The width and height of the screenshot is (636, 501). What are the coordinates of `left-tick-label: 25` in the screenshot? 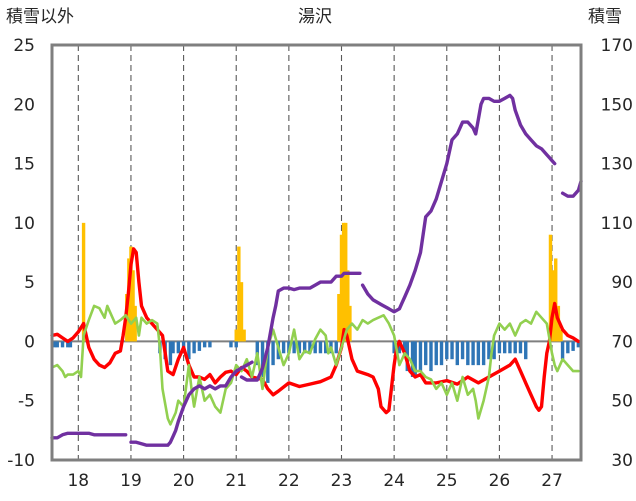 It's located at (24, 46).